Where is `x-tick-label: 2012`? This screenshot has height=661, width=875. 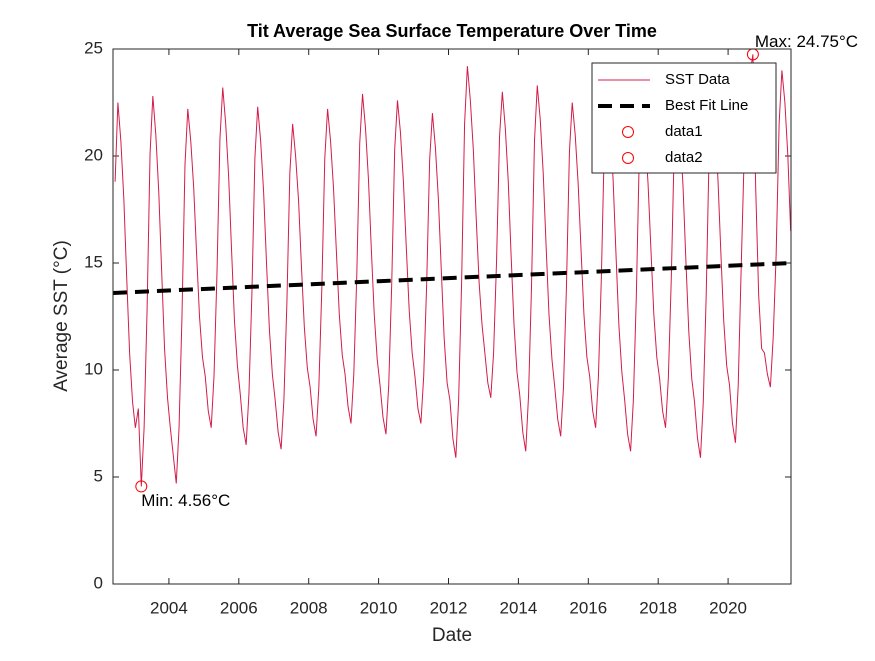
x-tick-label: 2012 is located at coordinates (449, 607).